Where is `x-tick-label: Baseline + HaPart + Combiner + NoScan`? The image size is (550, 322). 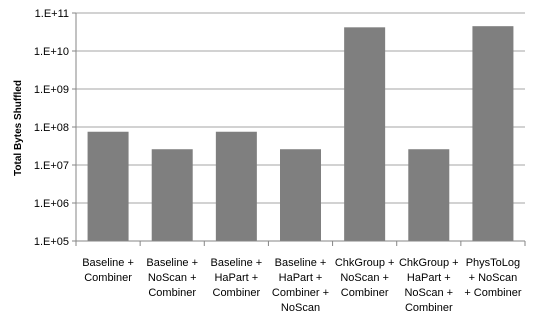 x-tick-label: Baseline + HaPart + Combiner + NoScan is located at coordinates (300, 285).